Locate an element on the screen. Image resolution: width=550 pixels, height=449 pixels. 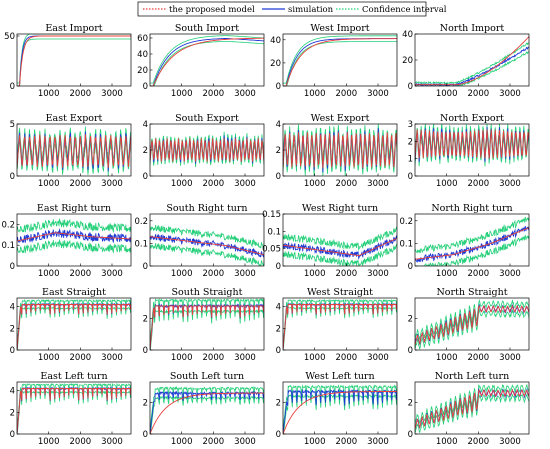
legend-label-model: the proposed model is located at coordinates (212, 10).